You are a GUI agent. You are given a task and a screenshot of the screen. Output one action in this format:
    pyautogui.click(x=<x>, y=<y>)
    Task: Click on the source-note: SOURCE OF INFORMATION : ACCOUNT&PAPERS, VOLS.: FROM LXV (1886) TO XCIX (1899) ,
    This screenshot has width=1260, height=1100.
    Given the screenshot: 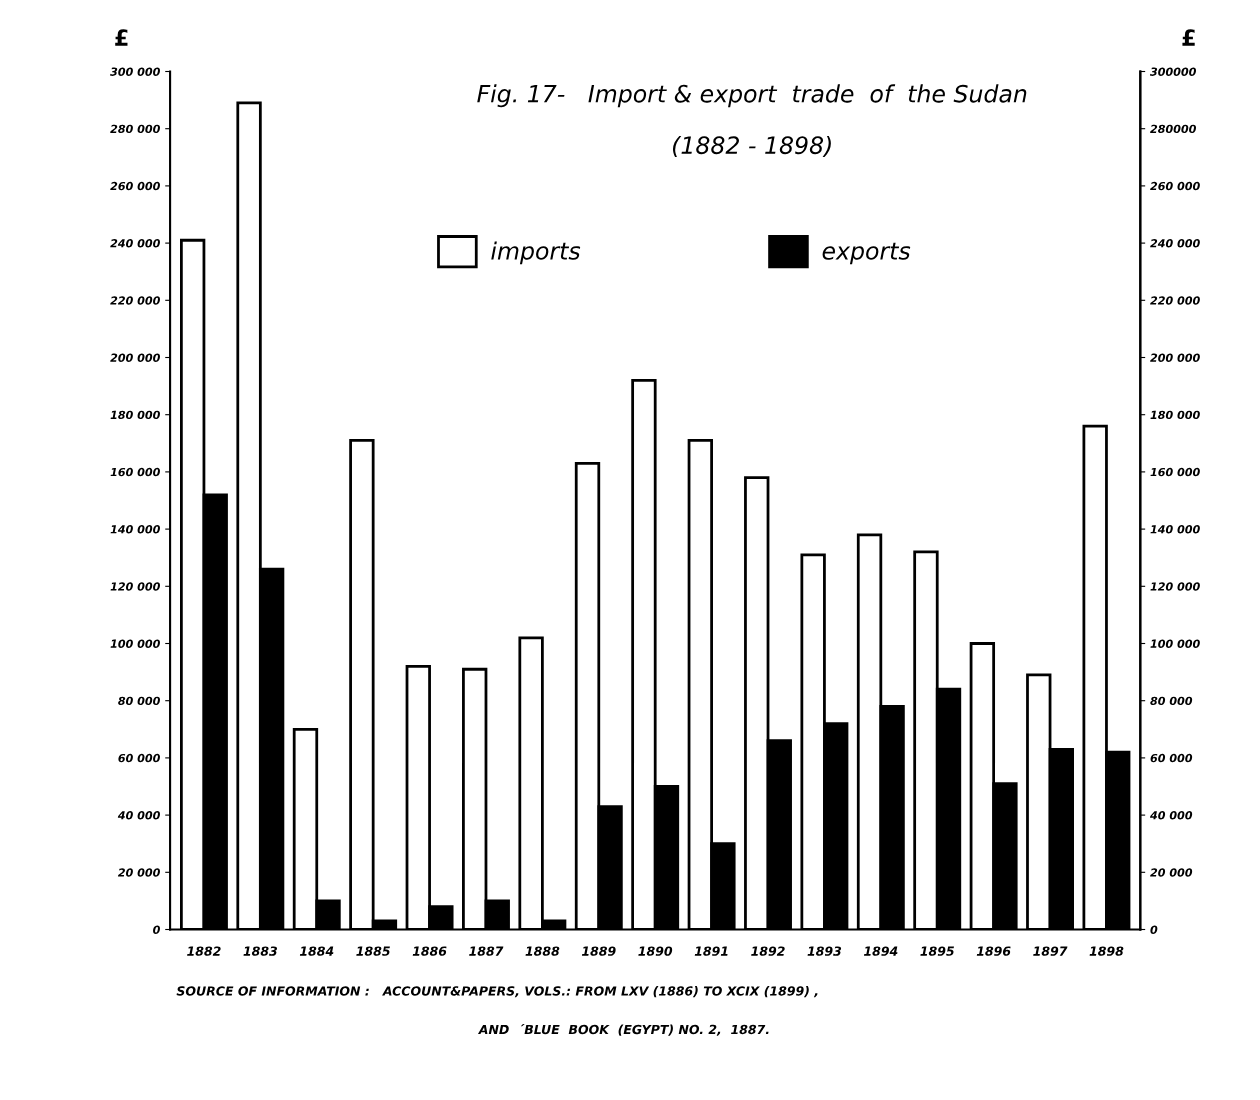 What is the action you would take?
    pyautogui.click(x=497, y=992)
    